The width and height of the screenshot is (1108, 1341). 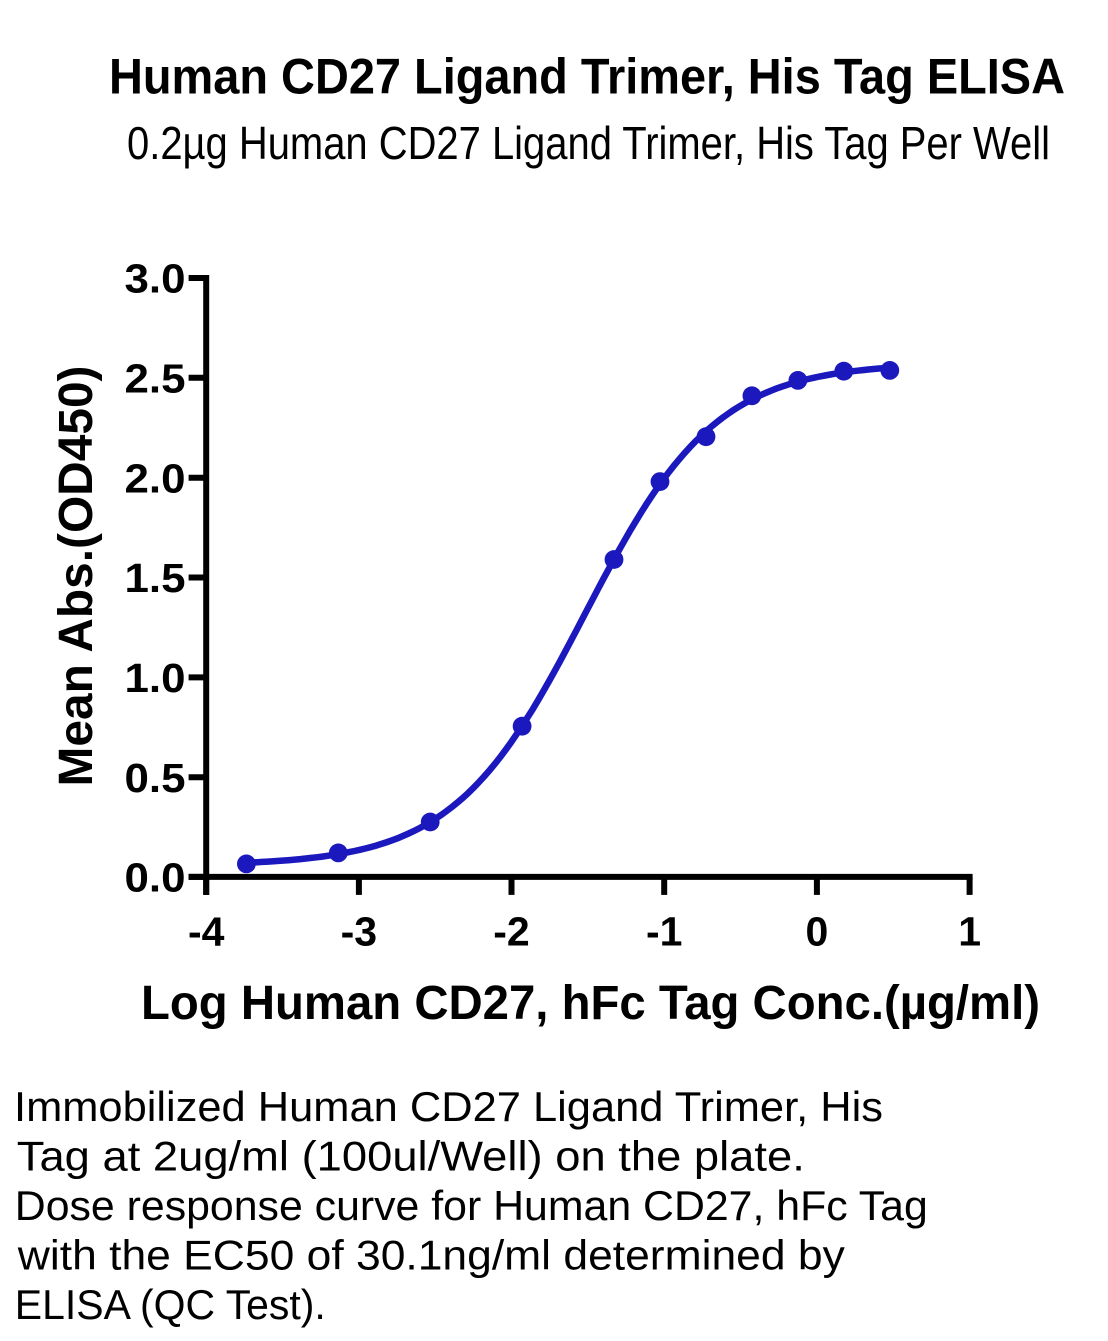 What do you see at coordinates (411, 1156) in the screenshot?
I see `svg-text:Tag at 2ug/ml (100ul/Well) on: Tag at 2ug/ml (100ul/Well) on the plate.` at bounding box center [411, 1156].